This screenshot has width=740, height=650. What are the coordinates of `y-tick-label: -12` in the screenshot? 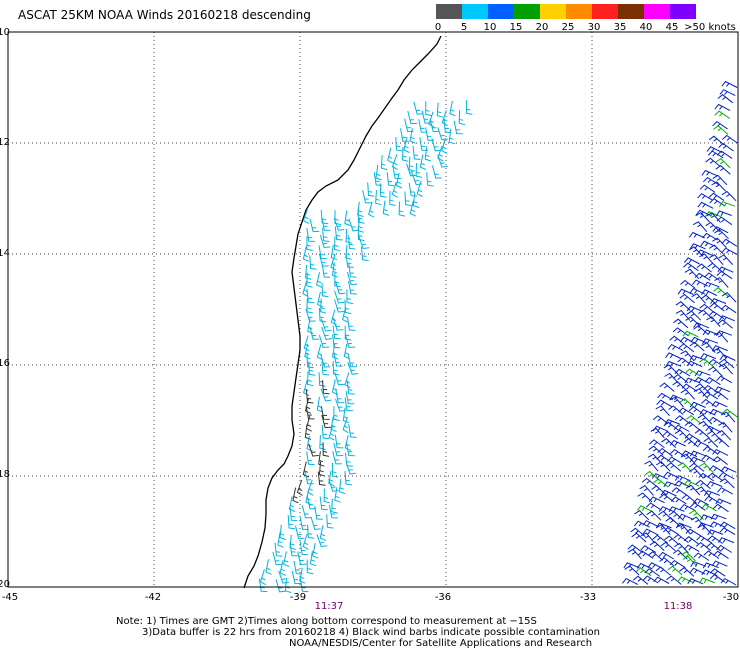 It's located at (5, 142).